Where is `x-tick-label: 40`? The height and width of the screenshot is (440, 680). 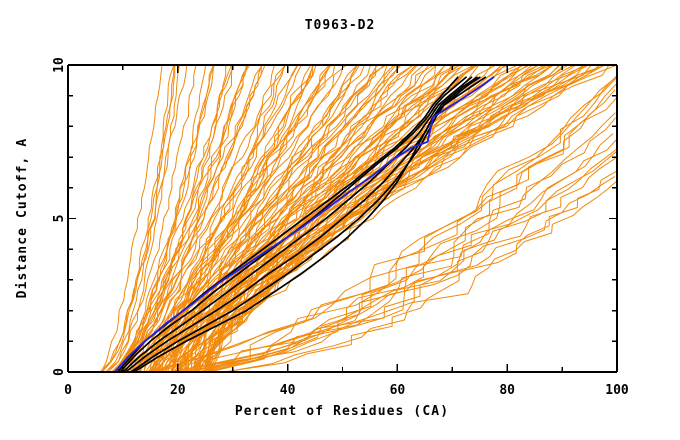
x-tick-label: 40 is located at coordinates (288, 390).